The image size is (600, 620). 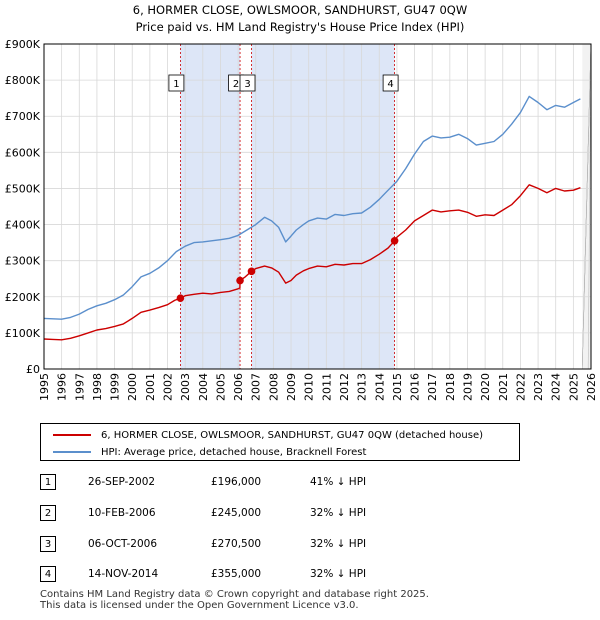 I want to click on x-tick-label: 2005, so click(x=220, y=387).